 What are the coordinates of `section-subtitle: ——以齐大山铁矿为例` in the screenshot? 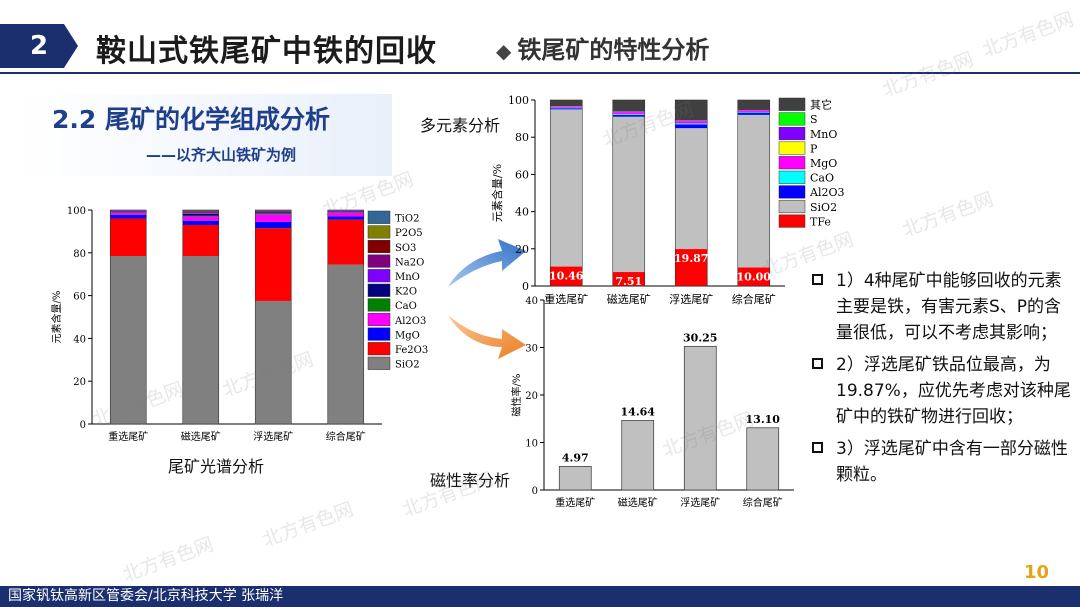 It's located at (221, 155).